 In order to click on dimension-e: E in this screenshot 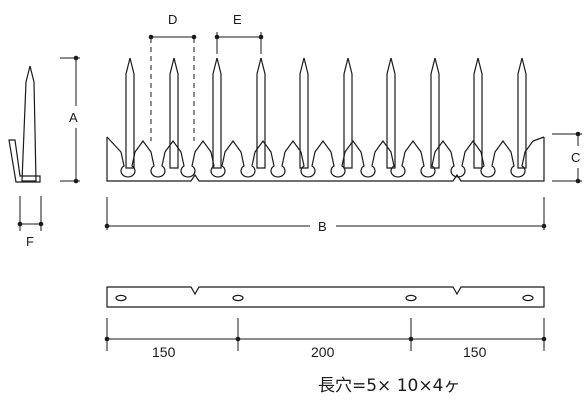, I will do `click(239, 33)`.